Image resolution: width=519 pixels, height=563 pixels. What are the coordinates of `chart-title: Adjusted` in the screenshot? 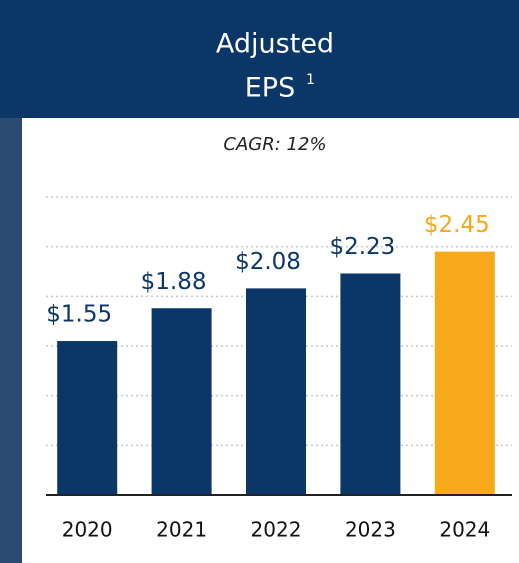 It's located at (275, 44).